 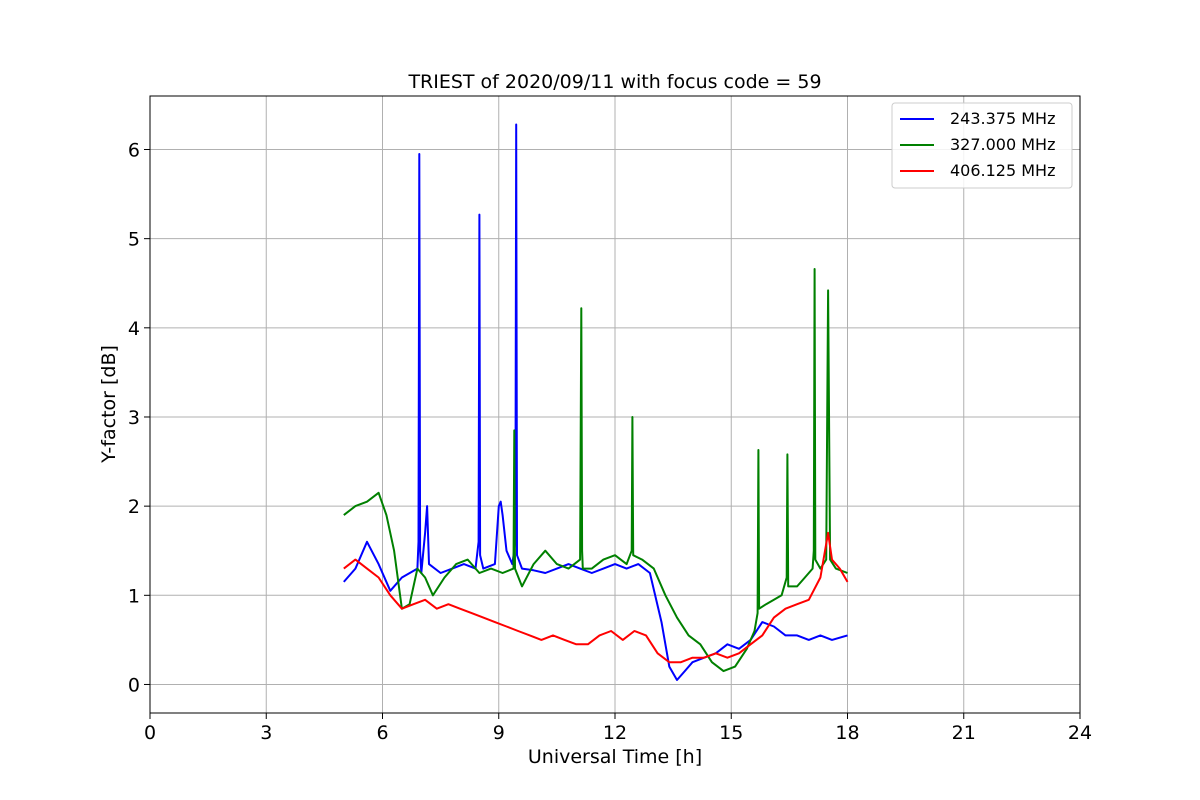 I want to click on legend-box, so click(x=982, y=145).